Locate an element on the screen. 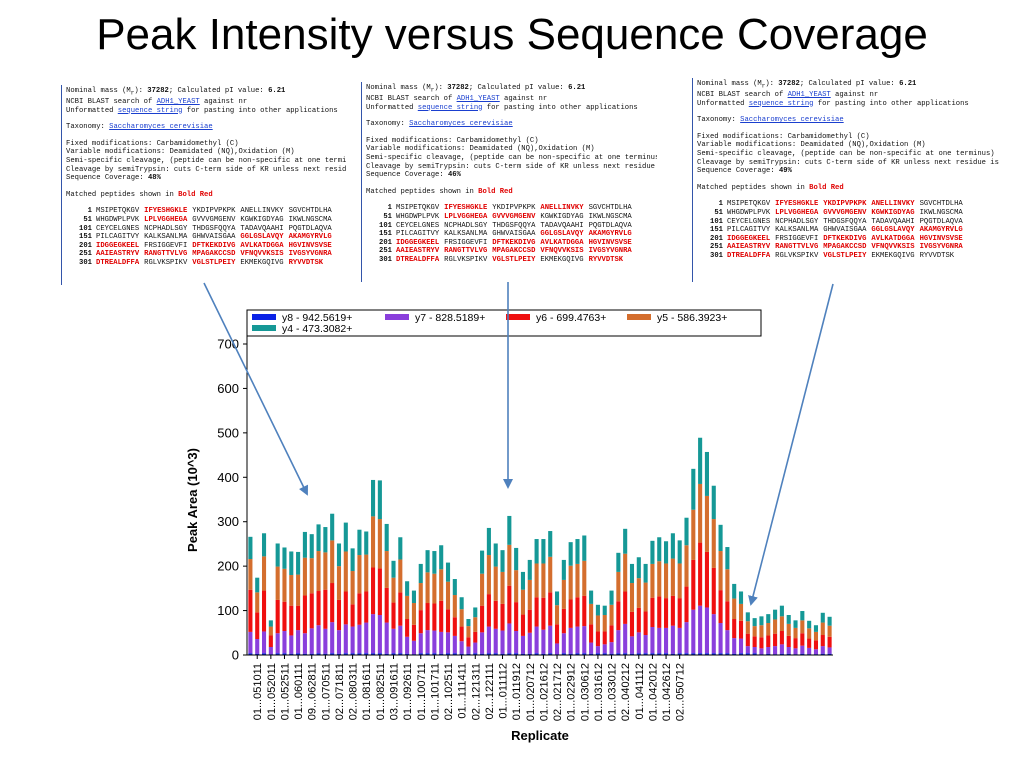 Image resolution: width=1024 pixels, height=768 pixels. sequence-segment: PQGTDLAQVA is located at coordinates (941, 221).